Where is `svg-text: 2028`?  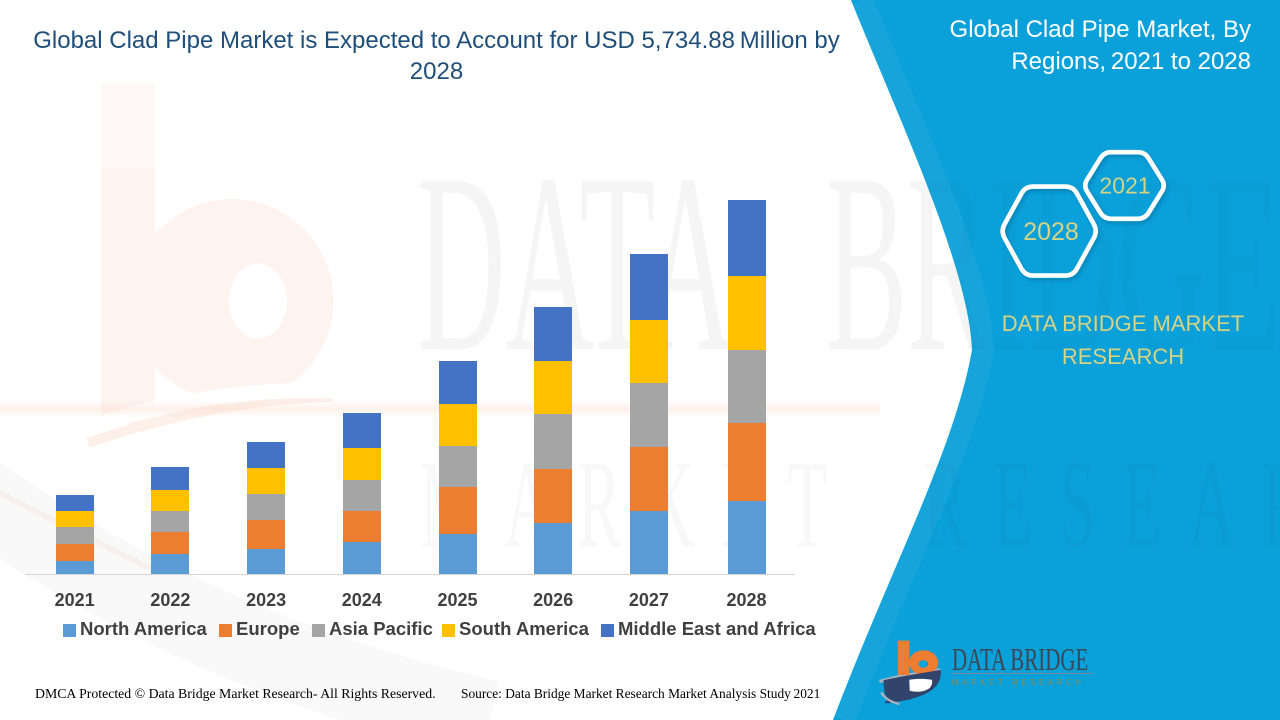 svg-text: 2028 is located at coordinates (1051, 232).